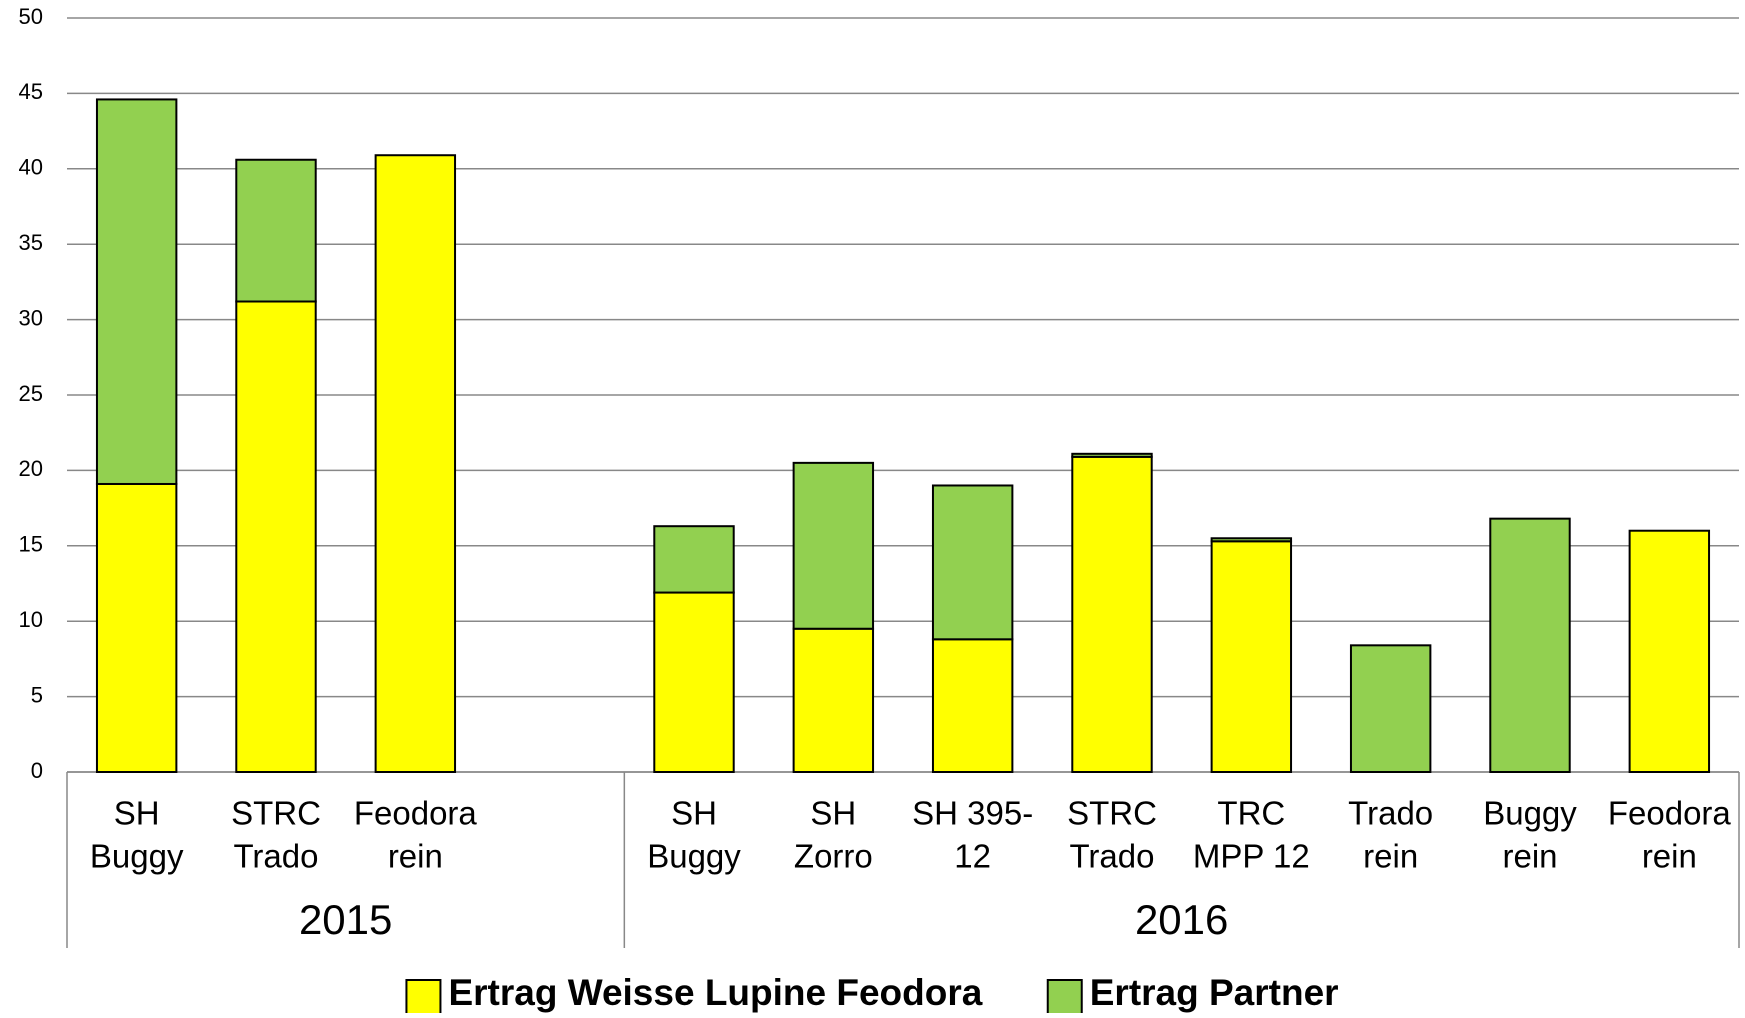 This screenshot has height=1018, width=1745. What do you see at coordinates (31, 544) in the screenshot?
I see `y-tick-label: 15` at bounding box center [31, 544].